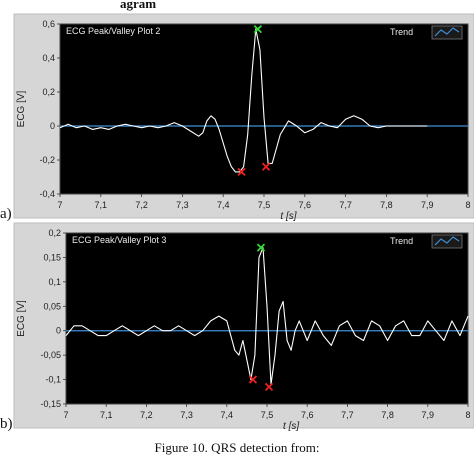 This screenshot has width=474, height=456. Describe the element at coordinates (52, 257) in the screenshot. I see `y-tick-label: 0,15` at that location.